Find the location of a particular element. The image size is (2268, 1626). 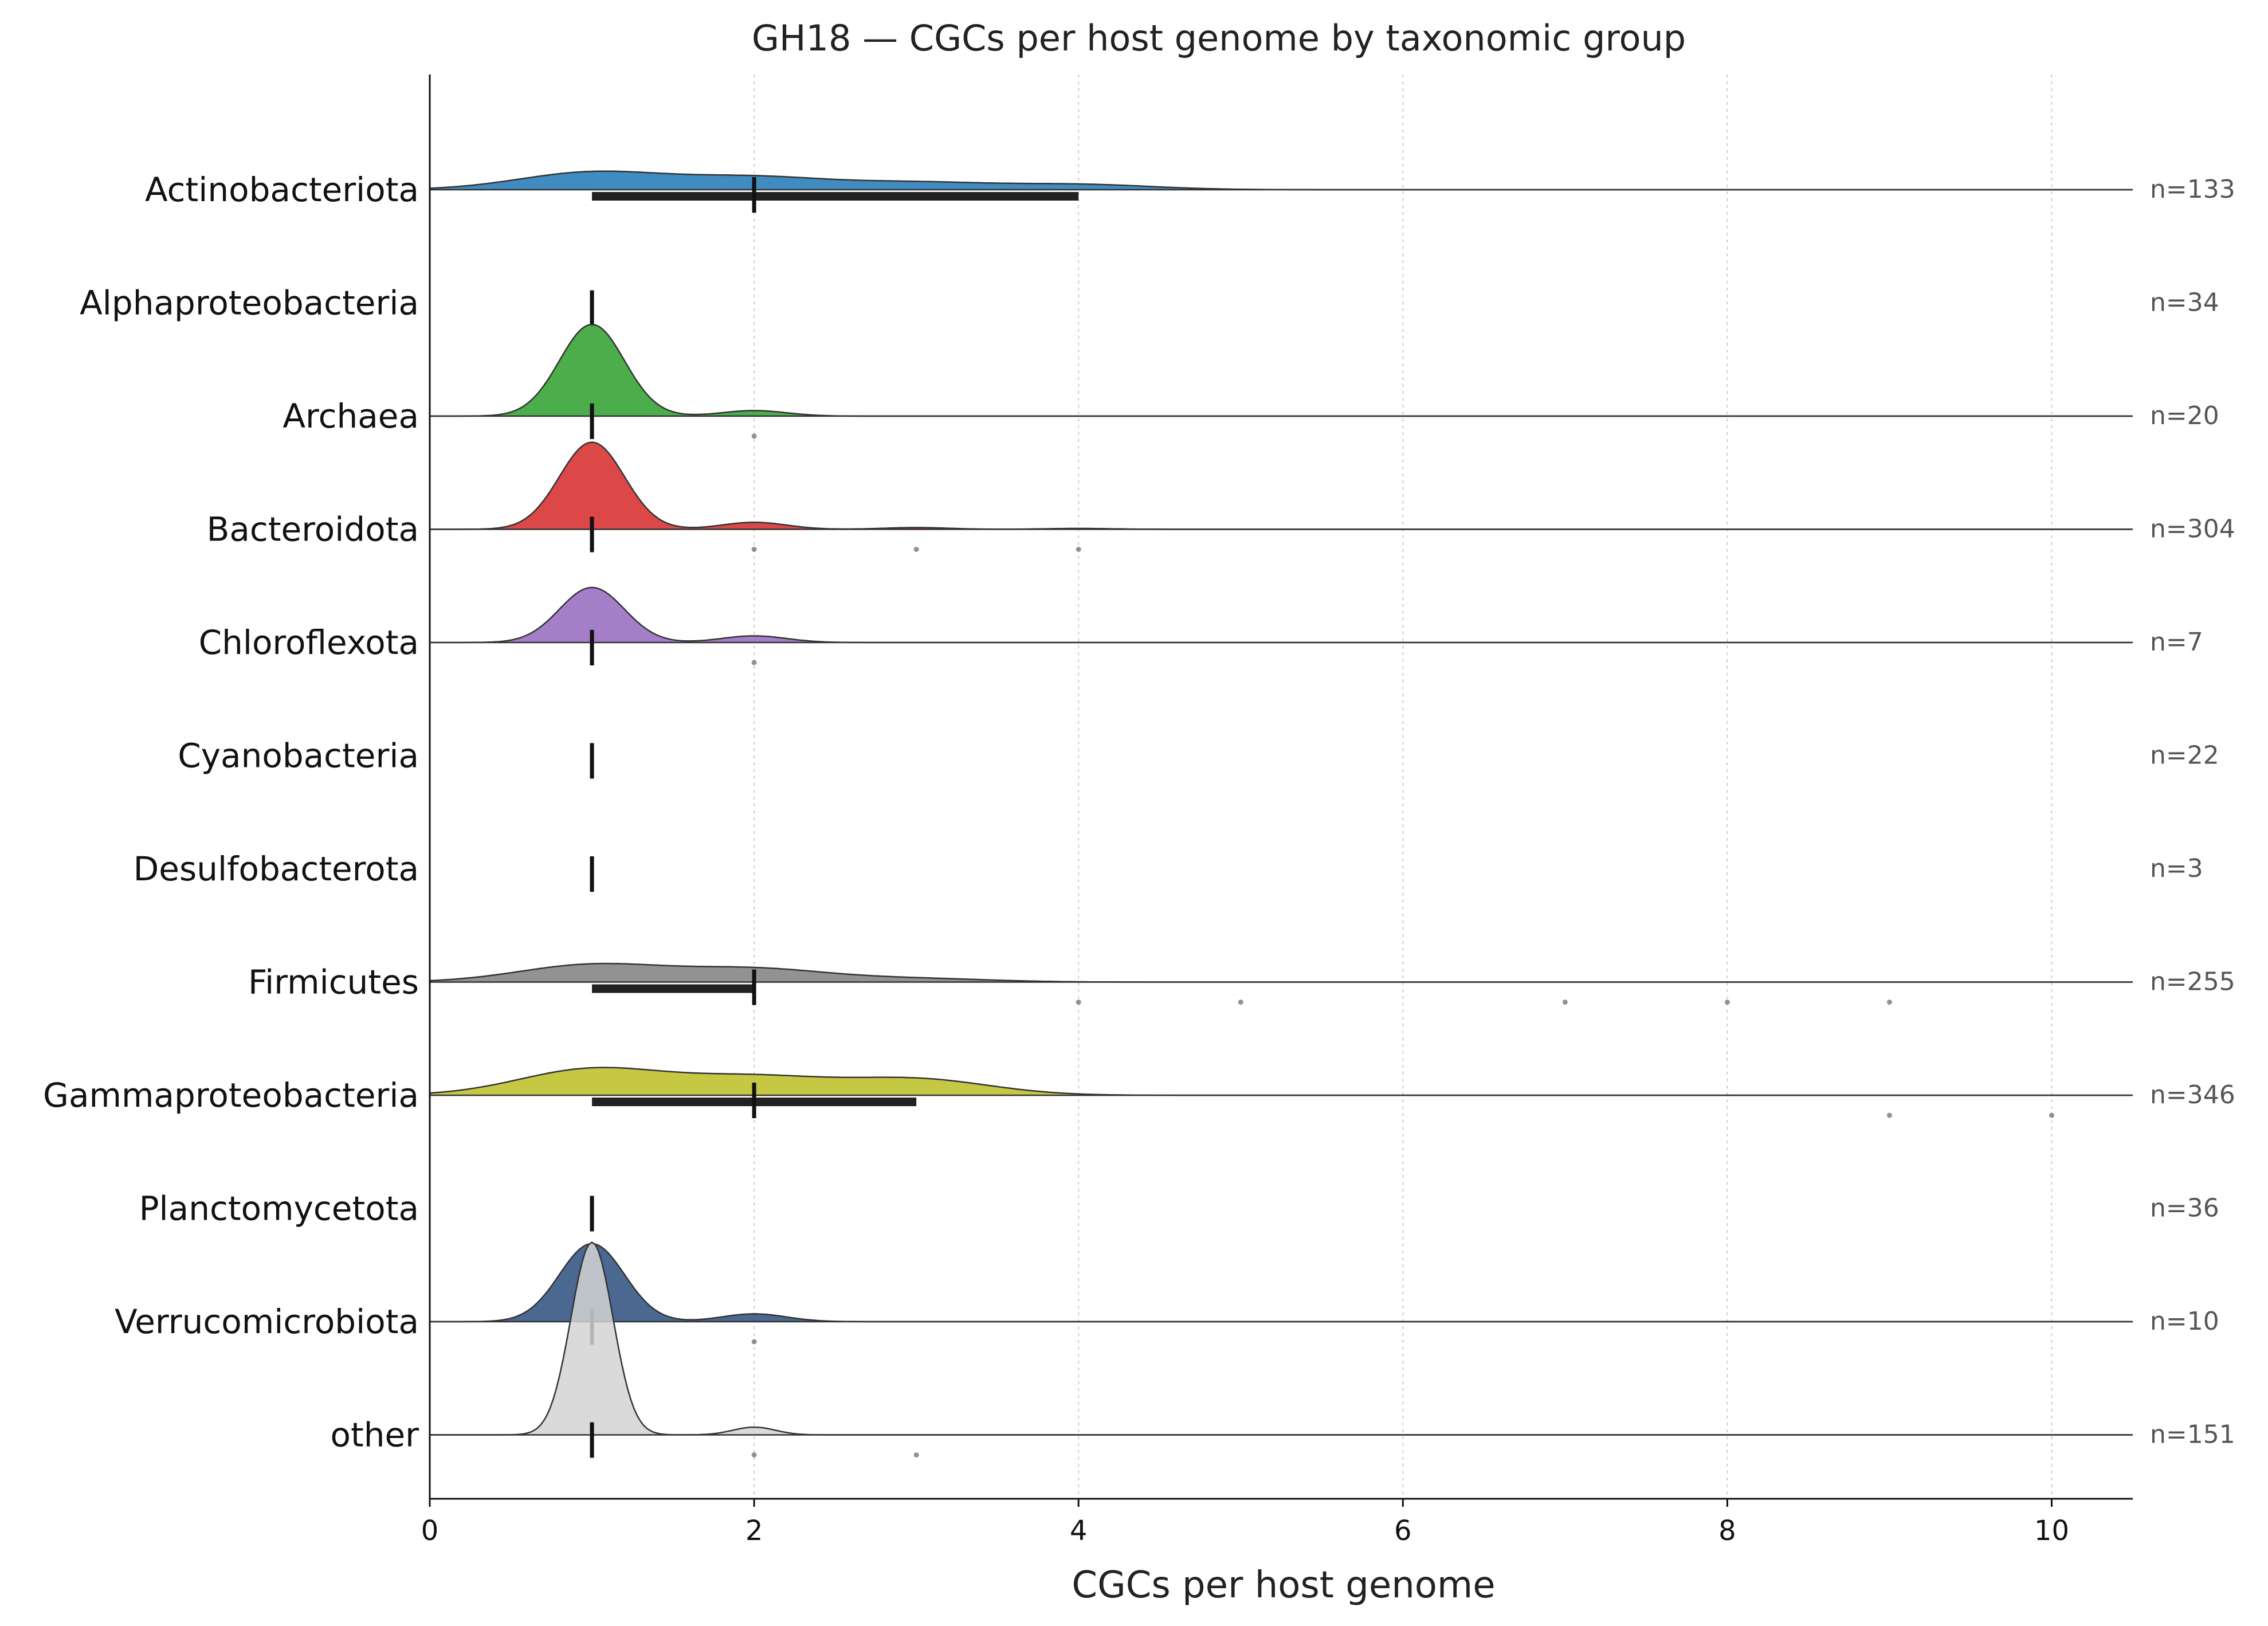

ridge-outline-verrucomicrobiota is located at coordinates (1281, 1283).